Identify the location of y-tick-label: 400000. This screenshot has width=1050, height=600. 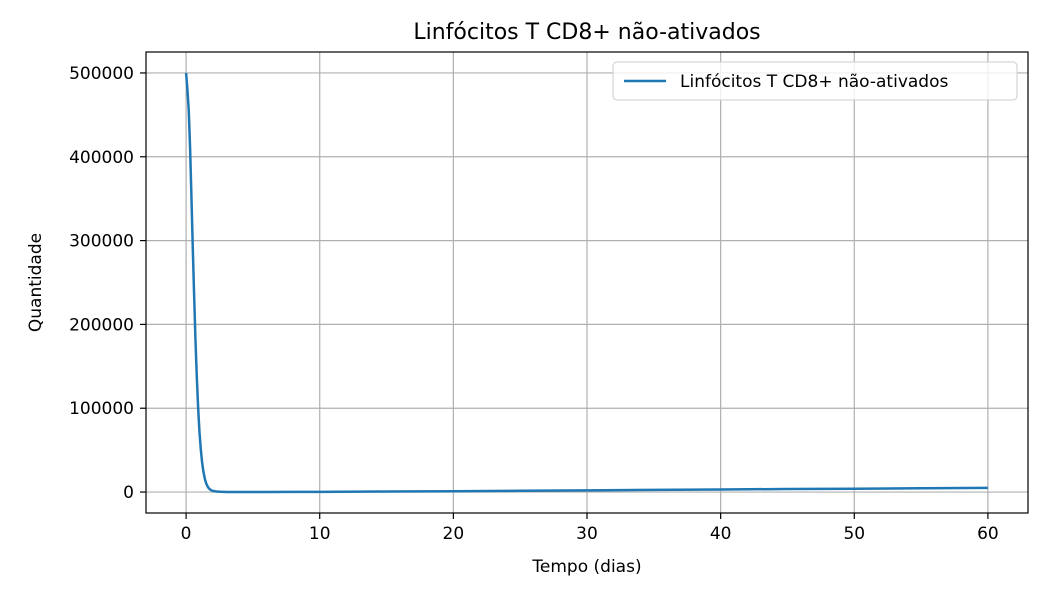
(101, 158).